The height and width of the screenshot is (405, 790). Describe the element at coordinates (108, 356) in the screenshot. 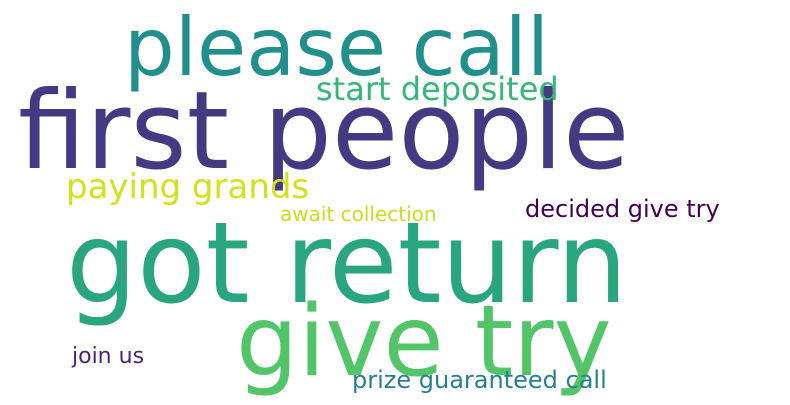

I see `word-join-us: join us` at that location.